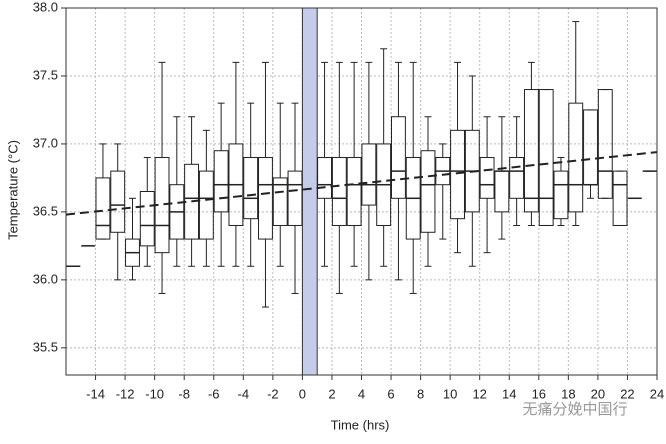 The width and height of the screenshot is (666, 444). What do you see at coordinates (450, 393) in the screenshot?
I see `x-tick-label: 10` at bounding box center [450, 393].